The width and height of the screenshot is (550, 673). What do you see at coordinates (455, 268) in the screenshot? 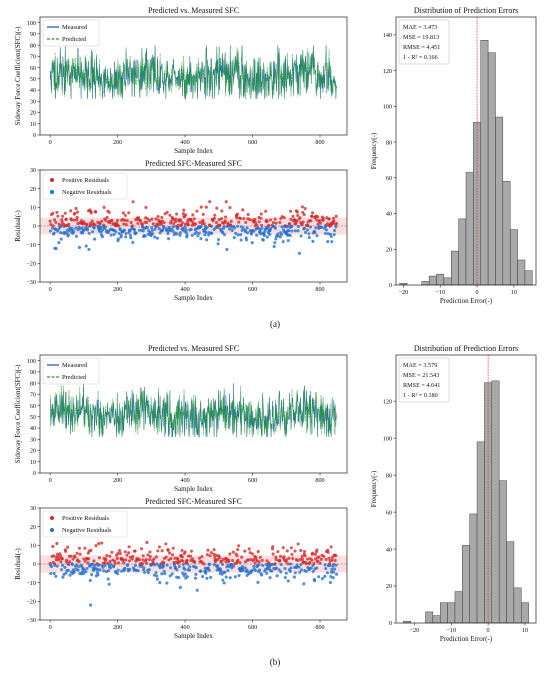
I see `a-histogram-bar` at bounding box center [455, 268].